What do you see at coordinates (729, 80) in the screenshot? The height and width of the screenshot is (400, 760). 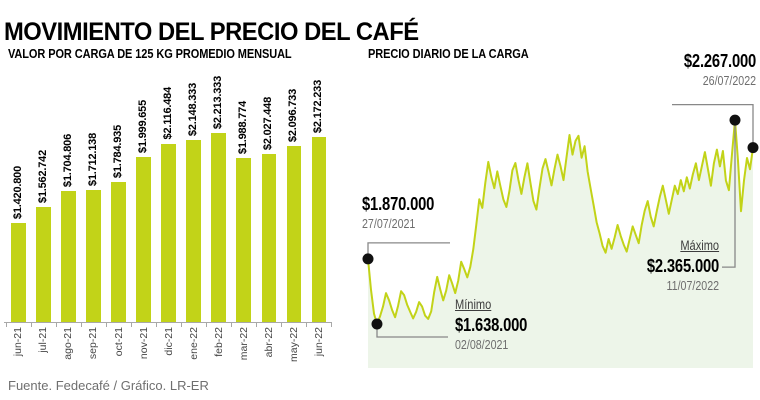 I see `annotation-end-date: 26/07/2022` at bounding box center [729, 80].